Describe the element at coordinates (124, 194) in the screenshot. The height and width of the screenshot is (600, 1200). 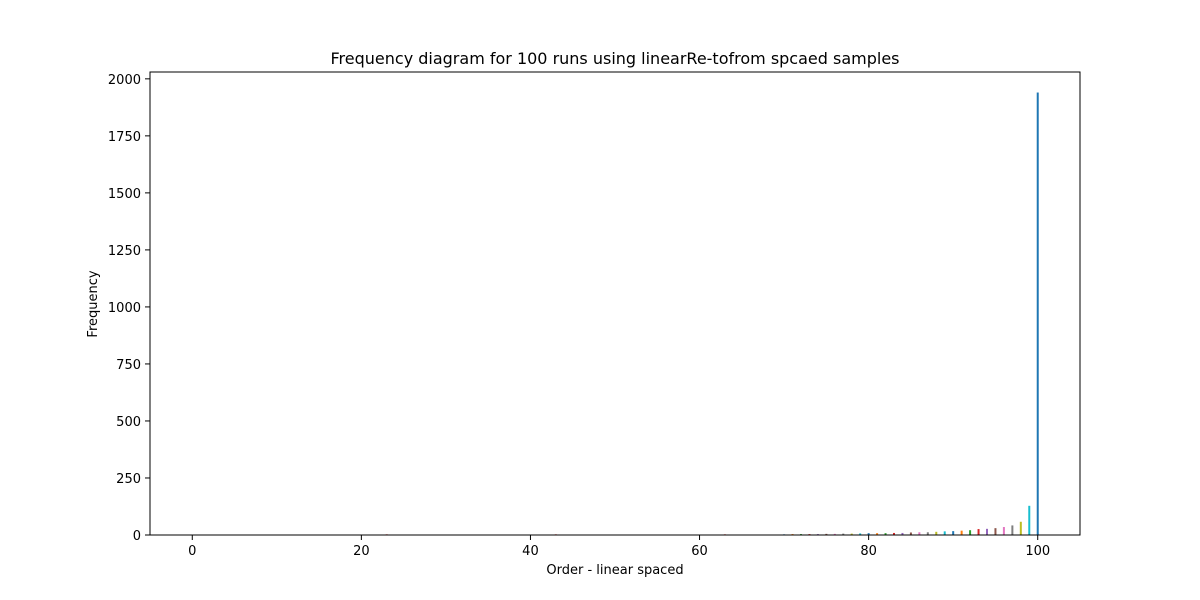
I see `y-tick-label: 1500` at that location.